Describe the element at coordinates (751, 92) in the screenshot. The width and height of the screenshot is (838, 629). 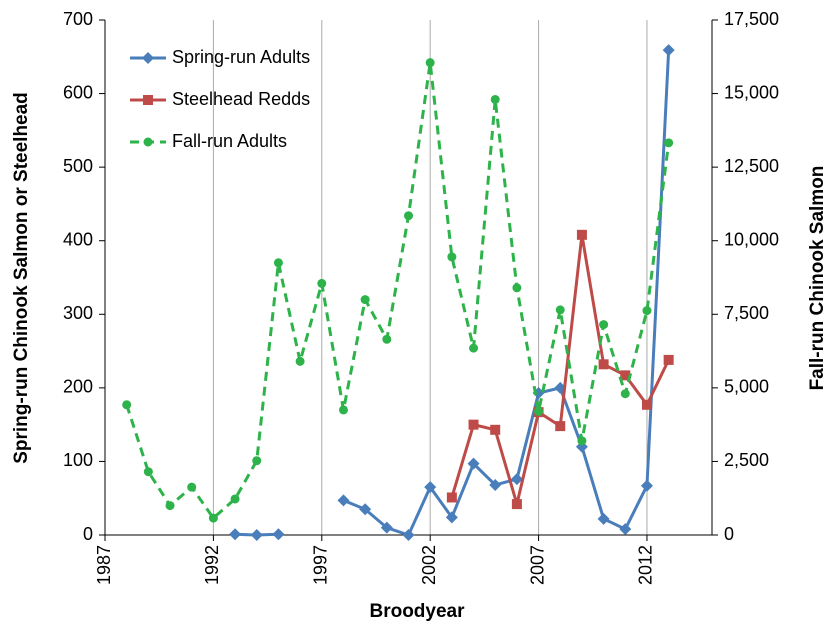
I see `y2-tick-label: 15,000` at that location.